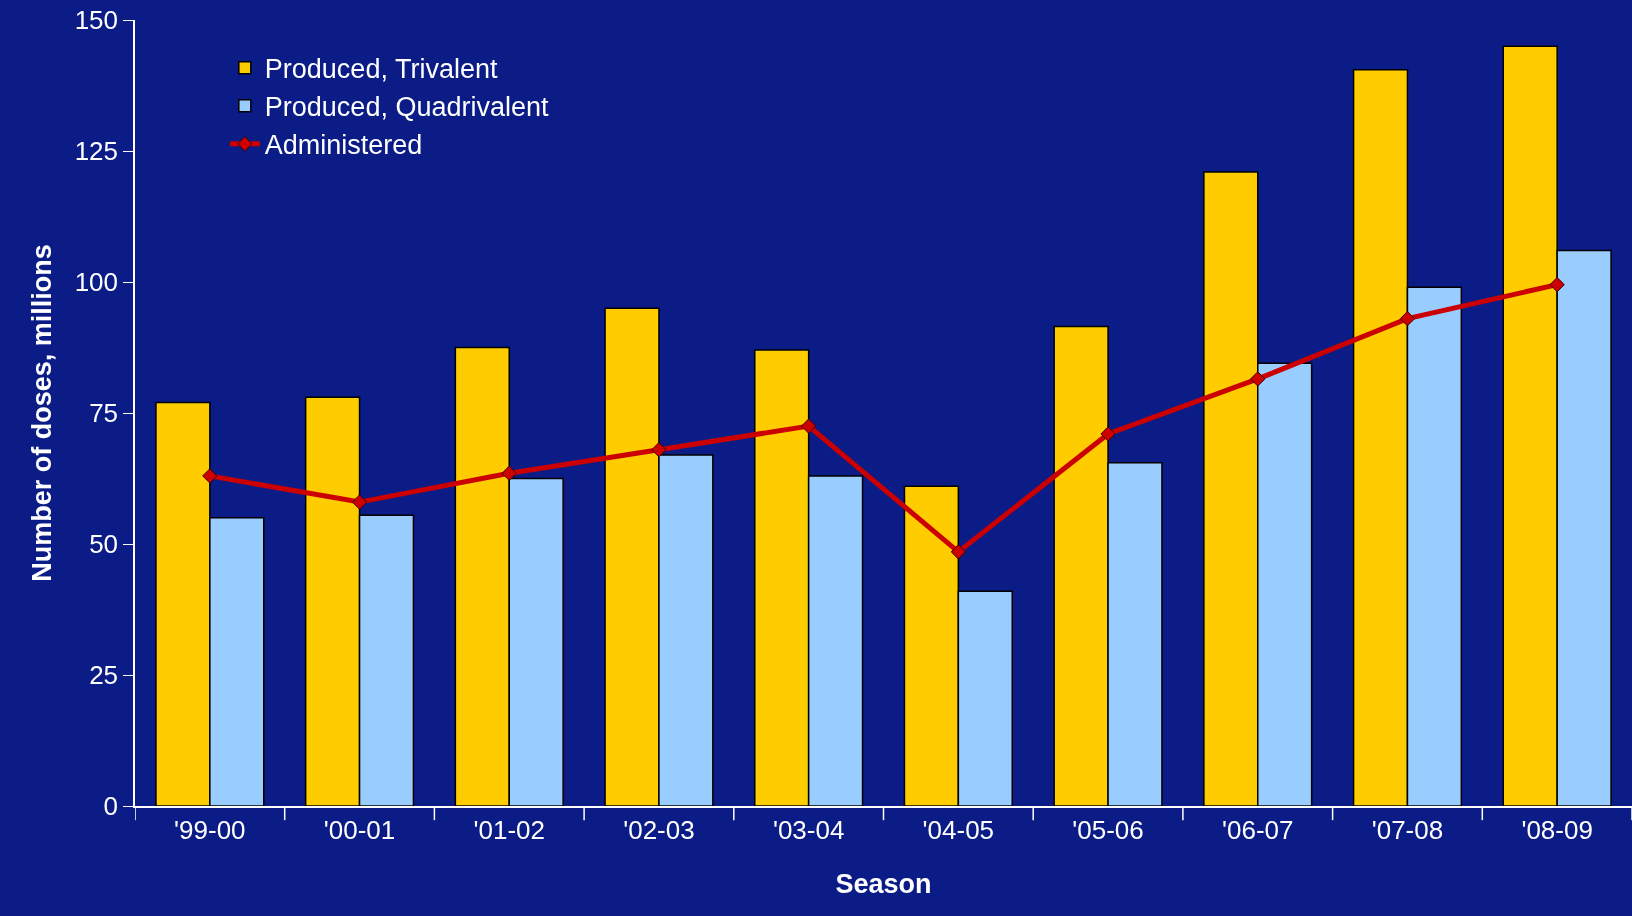  I want to click on y-axis-title: Number of doses, millions, so click(42, 413).